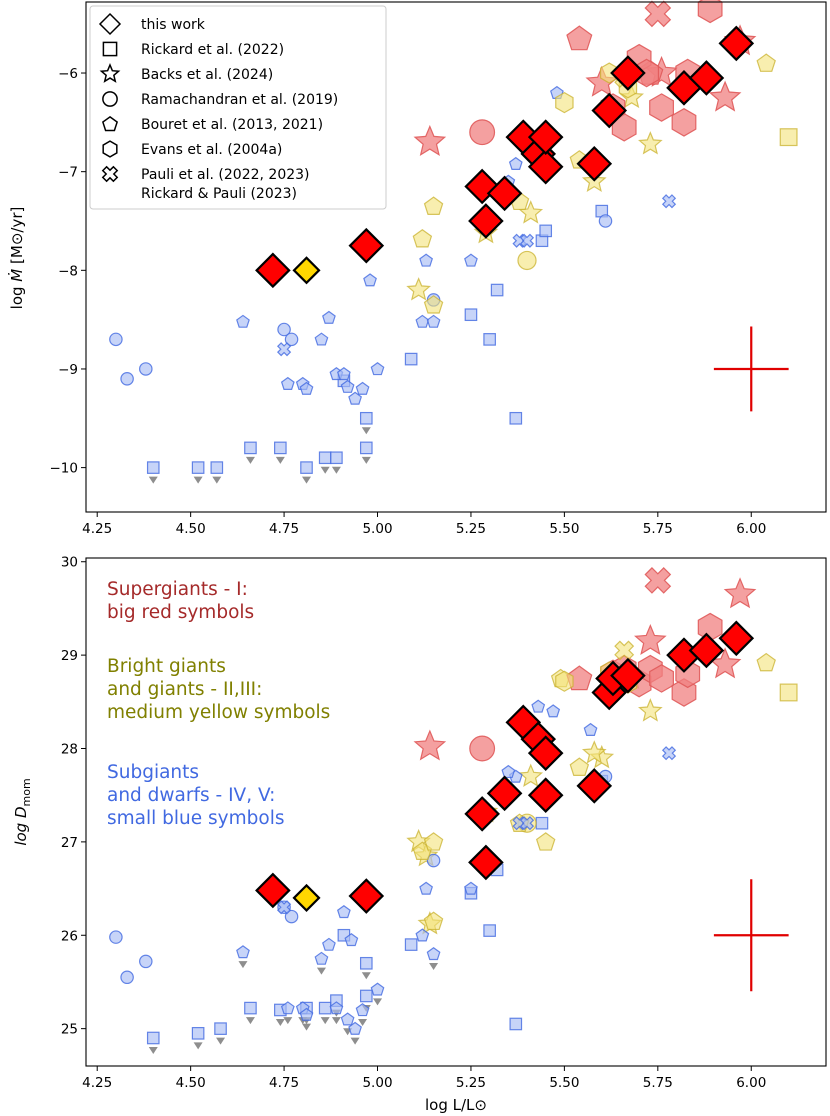 The width and height of the screenshot is (830, 1116). I want to click on legend-label: Ramachandran et al. (2019), so click(239, 100).